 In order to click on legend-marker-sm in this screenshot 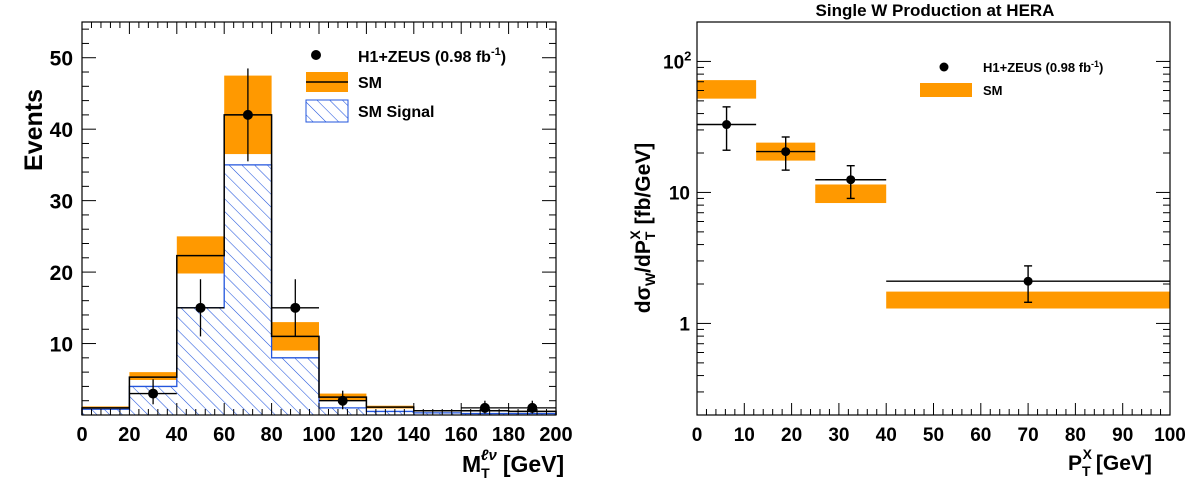, I will do `click(946, 90)`.